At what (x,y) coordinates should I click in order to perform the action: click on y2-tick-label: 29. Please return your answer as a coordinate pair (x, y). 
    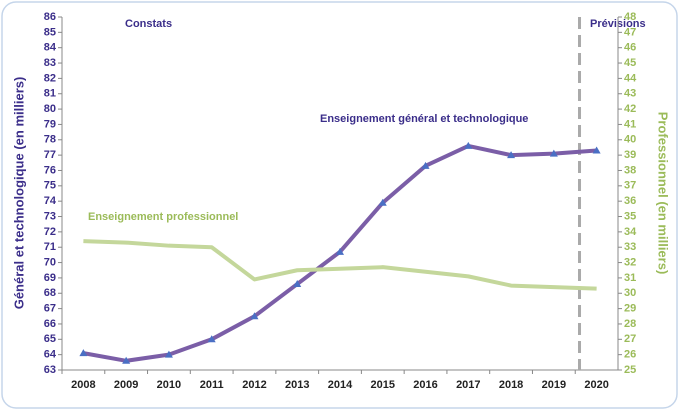
    Looking at the image, I should click on (630, 309).